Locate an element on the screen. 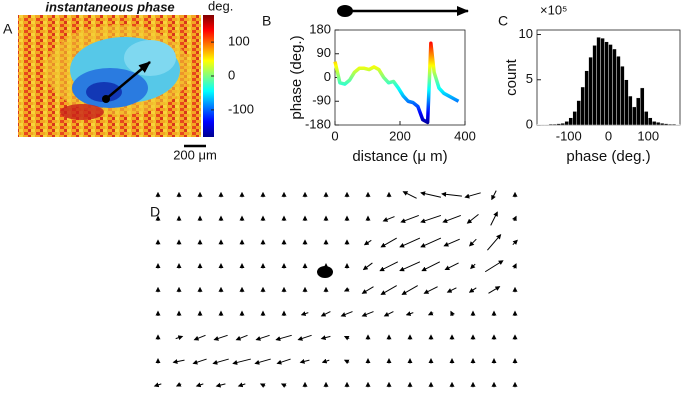 The image size is (685, 406). x-tick-label: 0 is located at coordinates (608, 135).